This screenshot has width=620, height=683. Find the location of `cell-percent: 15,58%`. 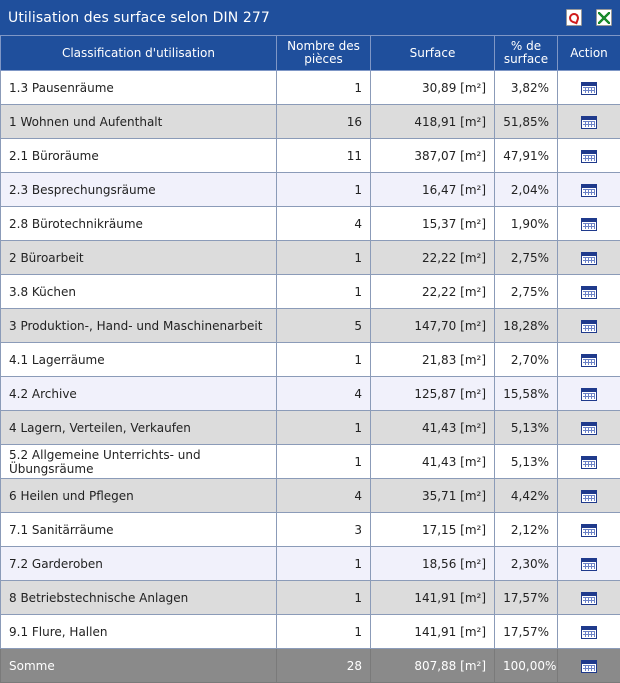

cell-percent: 15,58% is located at coordinates (526, 393).